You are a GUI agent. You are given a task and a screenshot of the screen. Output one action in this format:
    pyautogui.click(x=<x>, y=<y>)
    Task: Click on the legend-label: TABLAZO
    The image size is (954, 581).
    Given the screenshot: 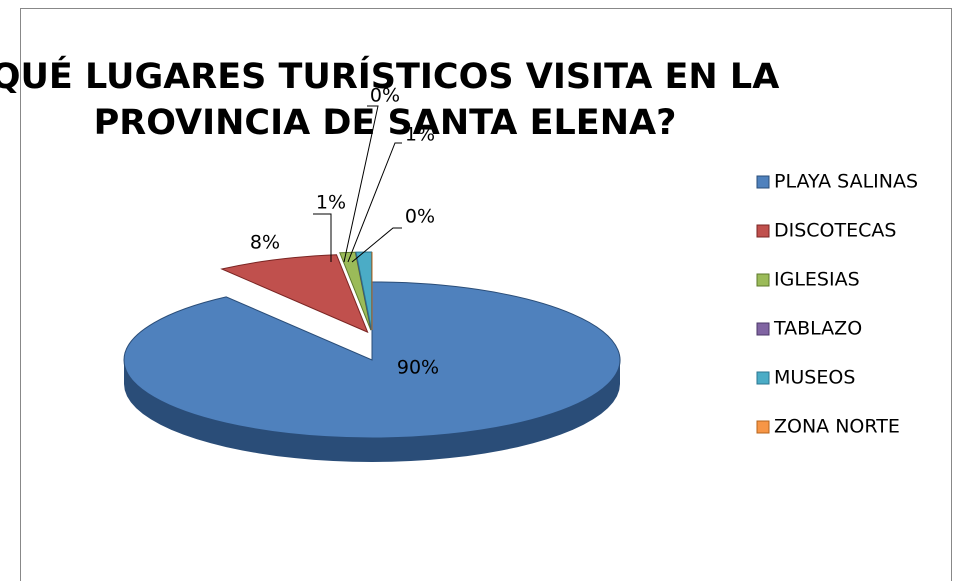 What is the action you would take?
    pyautogui.click(x=817, y=329)
    